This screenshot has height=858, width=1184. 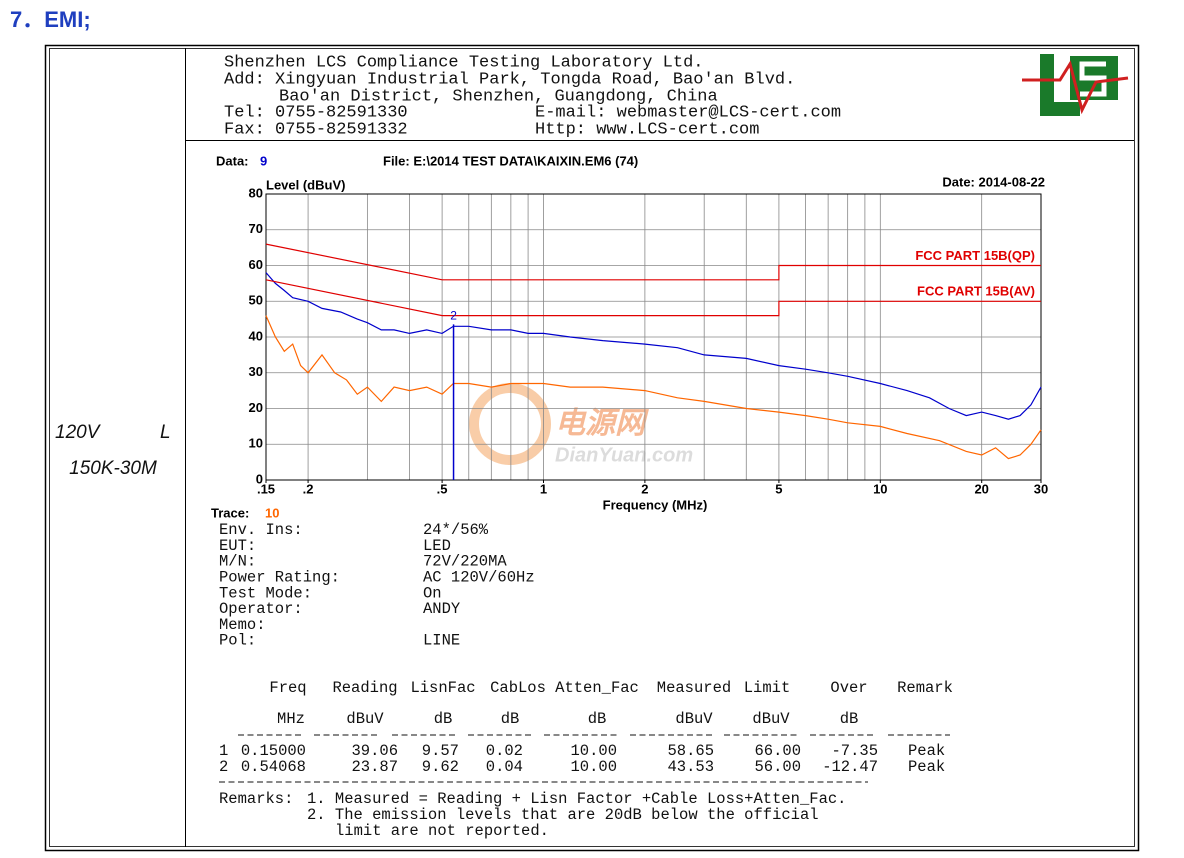 I want to click on results-cell: 56.00, so click(x=777, y=767).